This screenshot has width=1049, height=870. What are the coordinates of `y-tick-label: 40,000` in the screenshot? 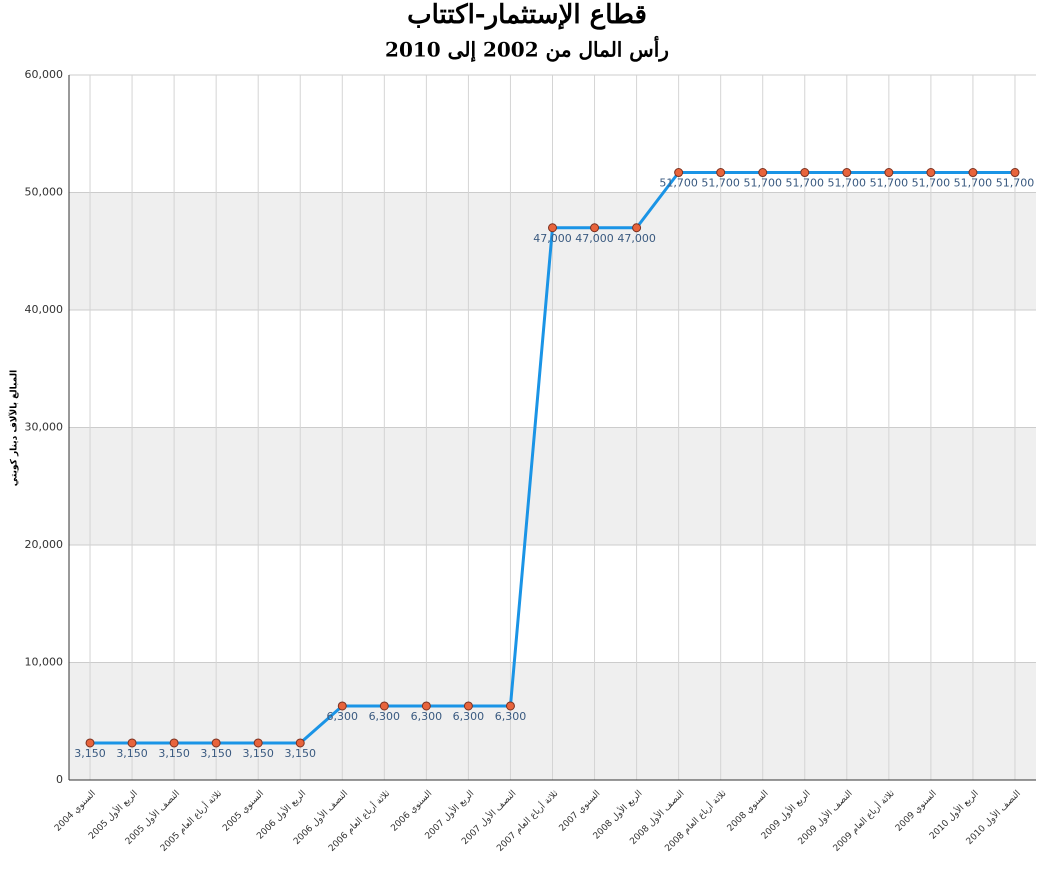 It's located at (44, 309).